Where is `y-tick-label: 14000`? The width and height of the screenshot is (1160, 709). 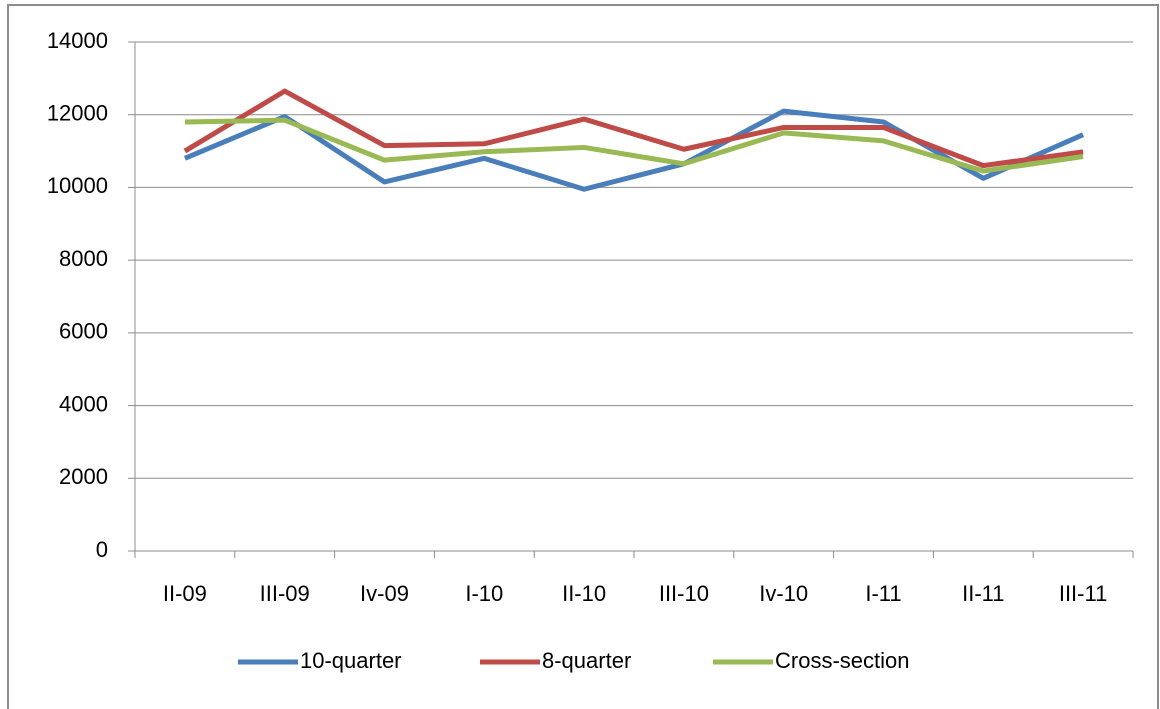
y-tick-label: 14000 is located at coordinates (77, 40).